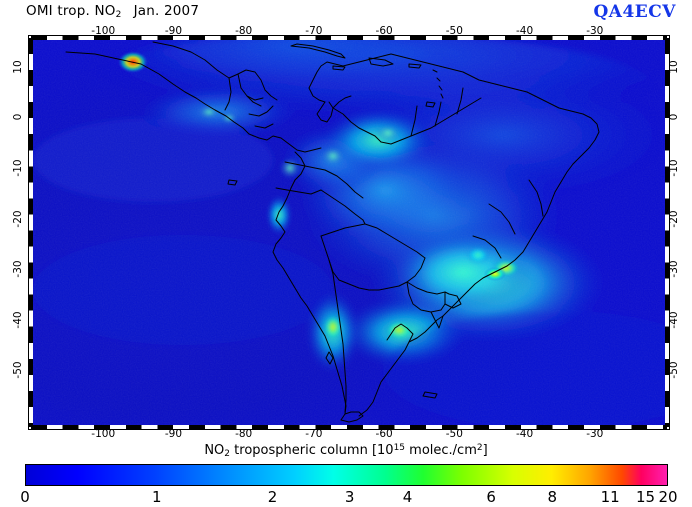  Describe the element at coordinates (634, 12) in the screenshot. I see `qa4ecv-logo: QA4ECV` at that location.